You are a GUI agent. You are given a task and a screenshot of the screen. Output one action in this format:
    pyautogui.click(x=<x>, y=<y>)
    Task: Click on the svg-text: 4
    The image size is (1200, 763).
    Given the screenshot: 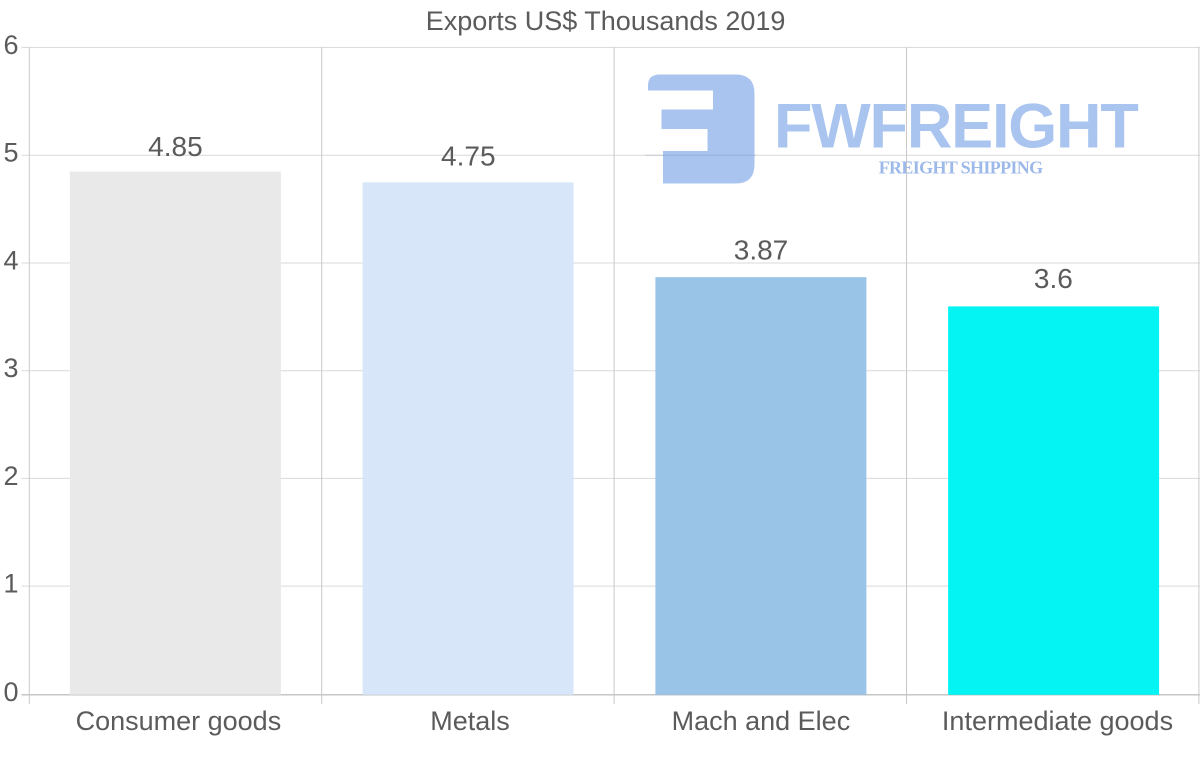 What is the action you would take?
    pyautogui.click(x=10, y=260)
    